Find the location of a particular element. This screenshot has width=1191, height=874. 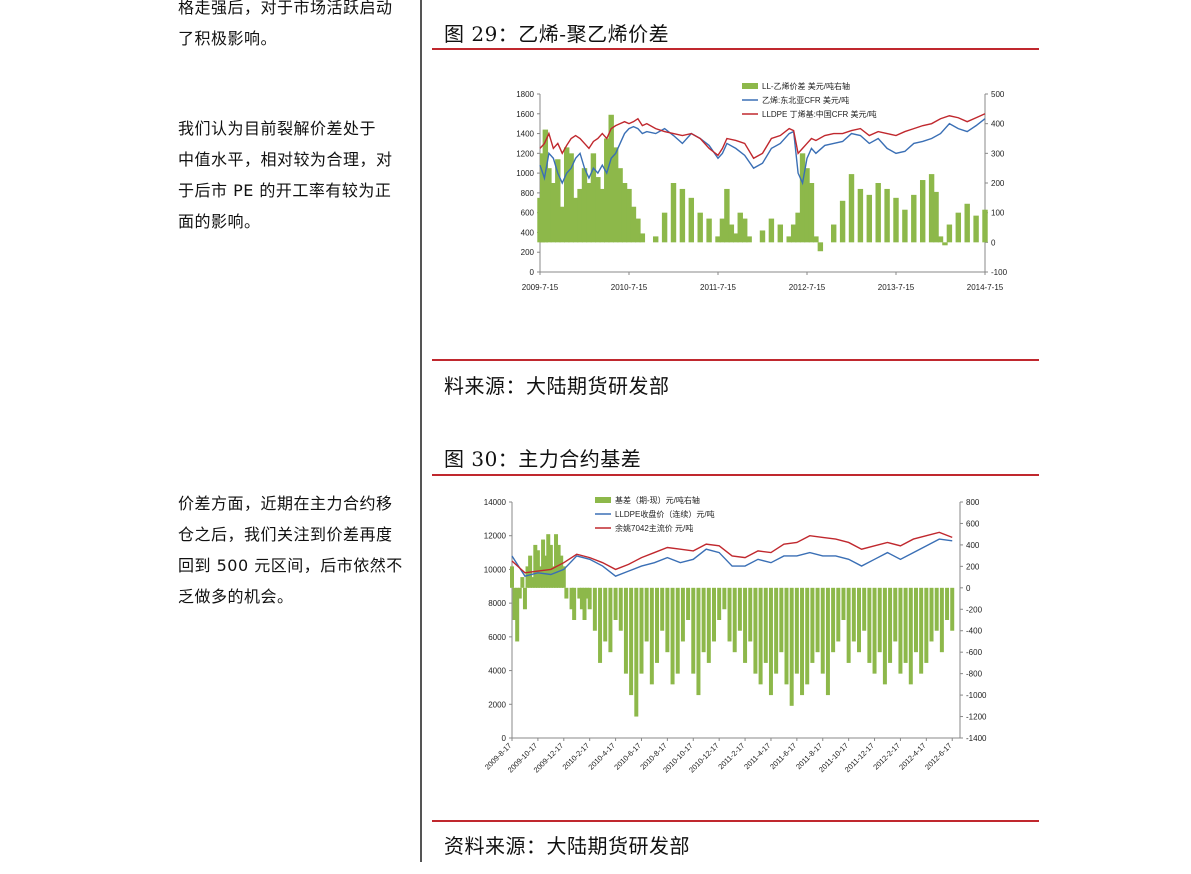

legend-label: LLDPE收盘价（连续）元/吨 is located at coordinates (665, 514).